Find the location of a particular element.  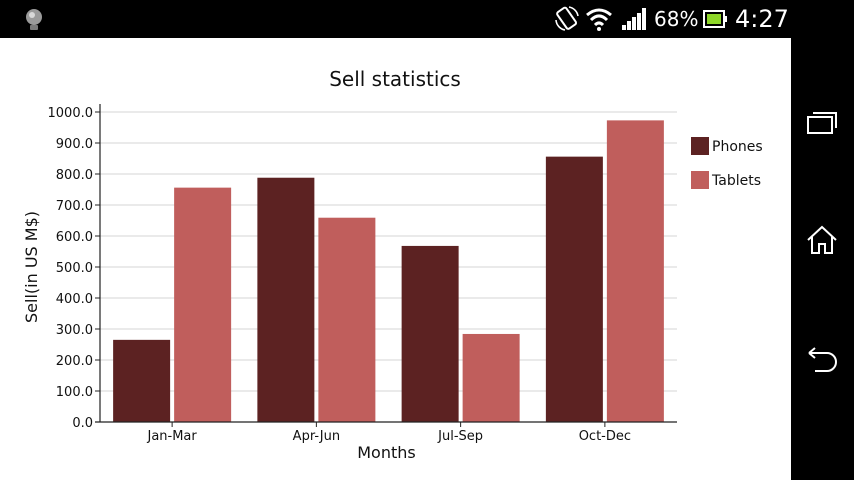

x-tick-label: Jul-Sep is located at coordinates (460, 436).